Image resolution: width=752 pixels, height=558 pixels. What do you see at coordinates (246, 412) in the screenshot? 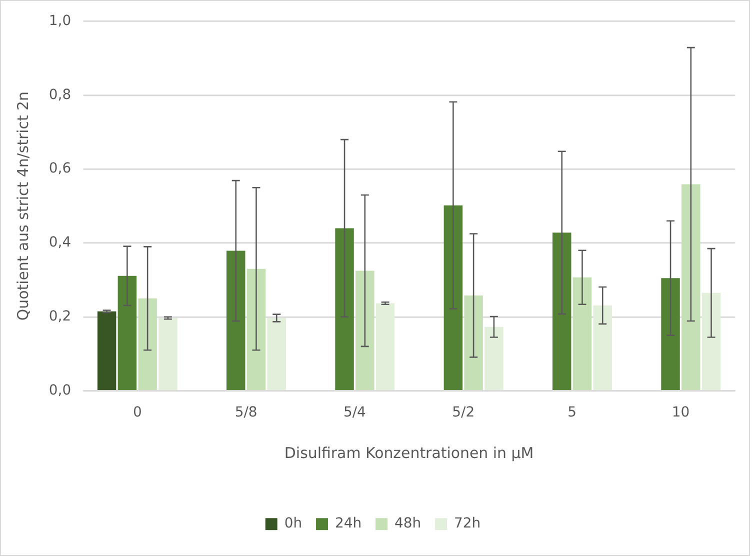
I see `x-tick-label: 5/8` at bounding box center [246, 412].